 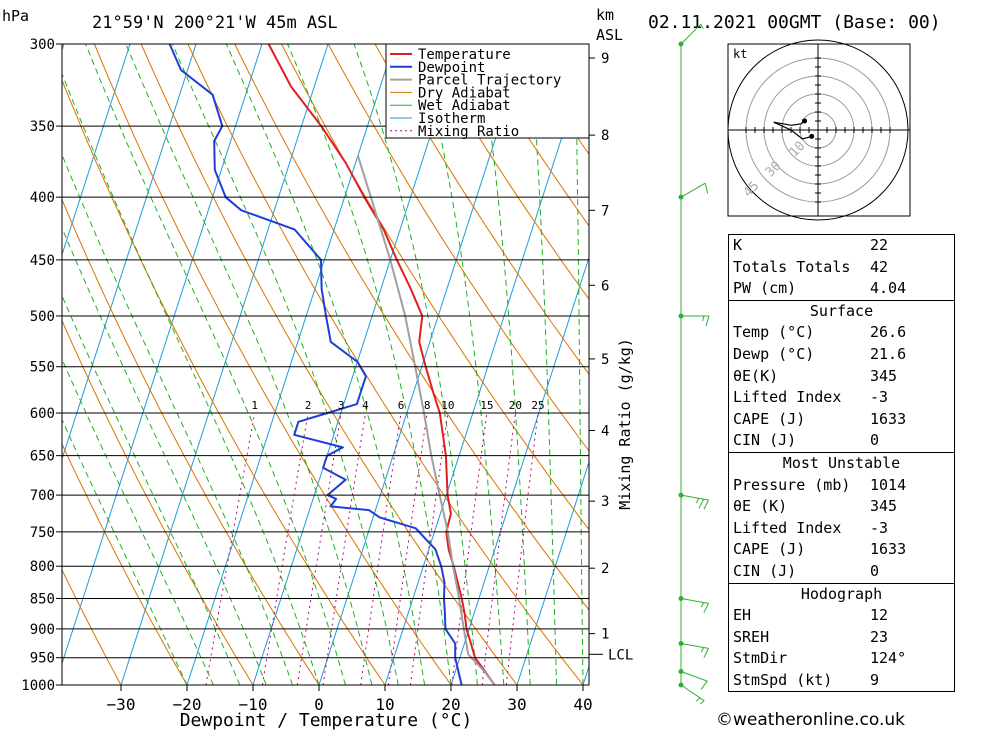 I want to click on stat-row: CAPE (J)1633, so click(x=841, y=420).